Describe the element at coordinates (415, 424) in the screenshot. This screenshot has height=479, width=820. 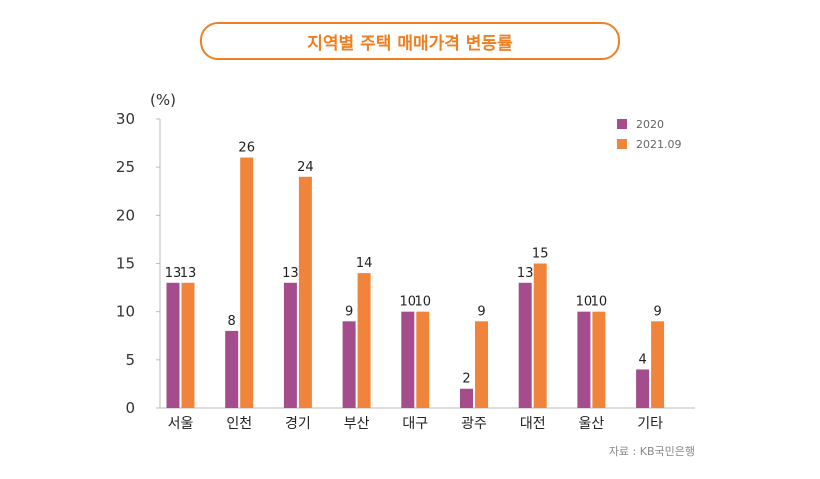
I see `x-category-label: 대구` at that location.